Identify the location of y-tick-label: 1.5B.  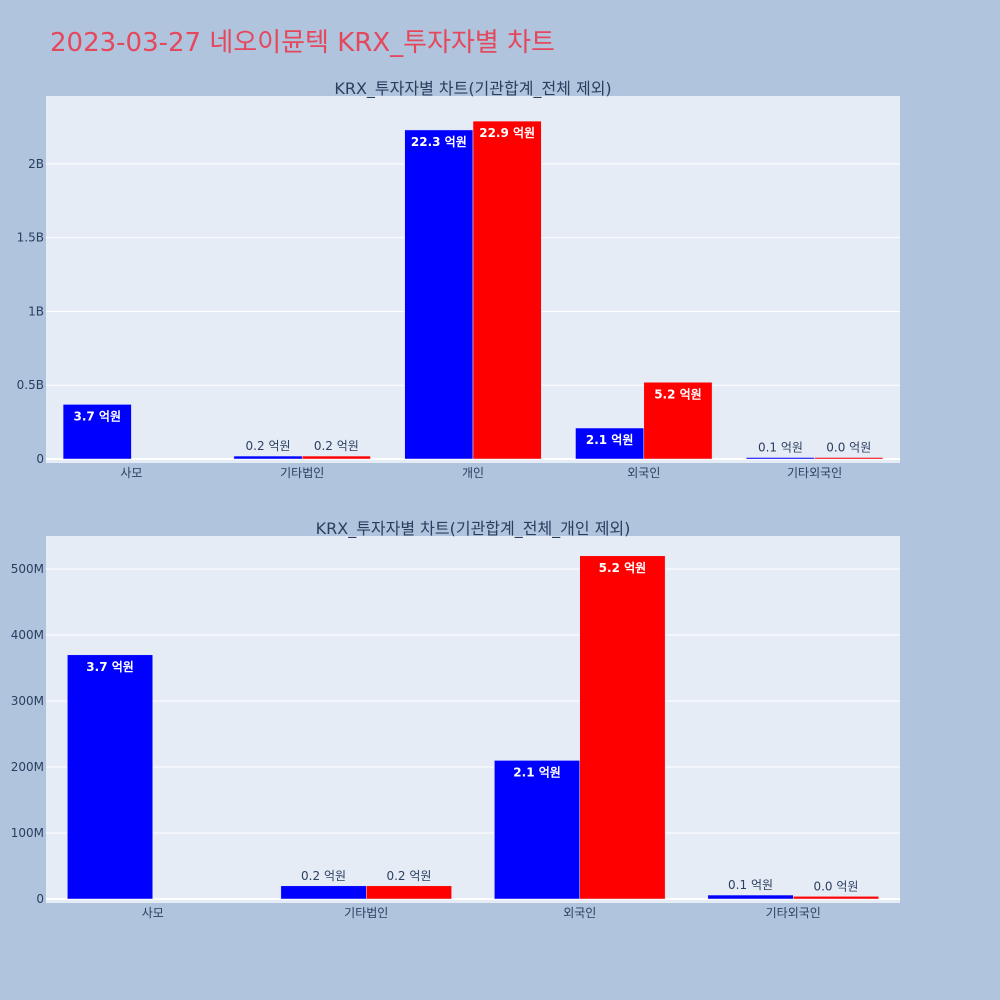
(30, 238).